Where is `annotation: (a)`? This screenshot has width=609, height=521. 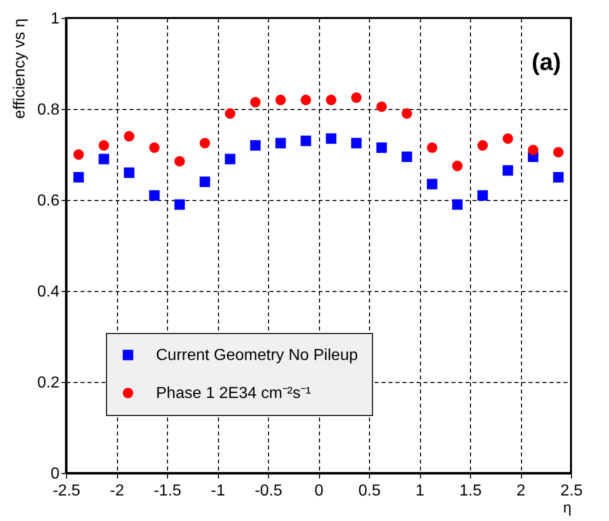 annotation: (a) is located at coordinates (546, 62).